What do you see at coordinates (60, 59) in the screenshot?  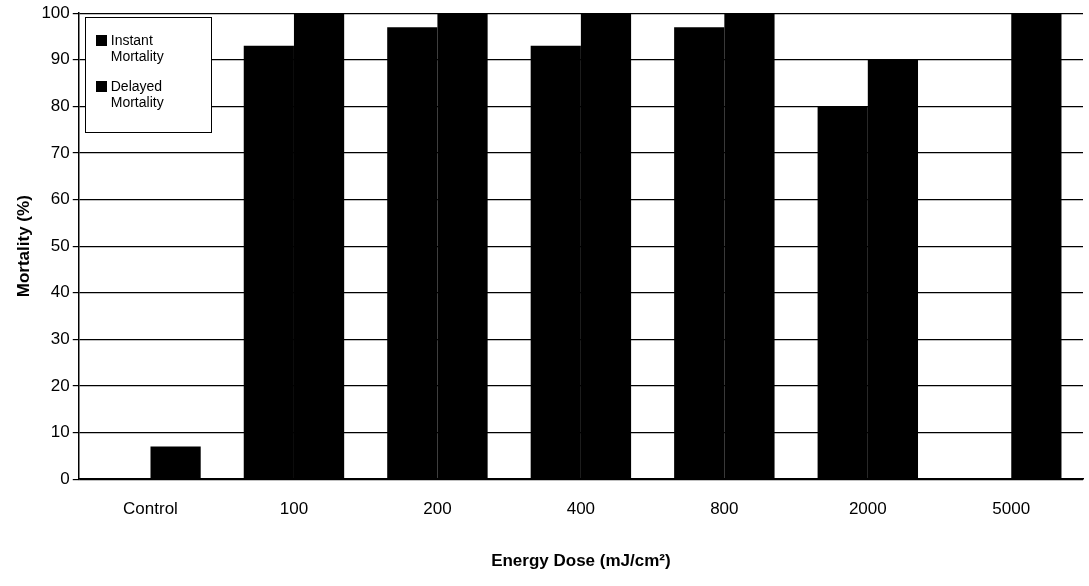 I see `y-tick-label: 90` at bounding box center [60, 59].